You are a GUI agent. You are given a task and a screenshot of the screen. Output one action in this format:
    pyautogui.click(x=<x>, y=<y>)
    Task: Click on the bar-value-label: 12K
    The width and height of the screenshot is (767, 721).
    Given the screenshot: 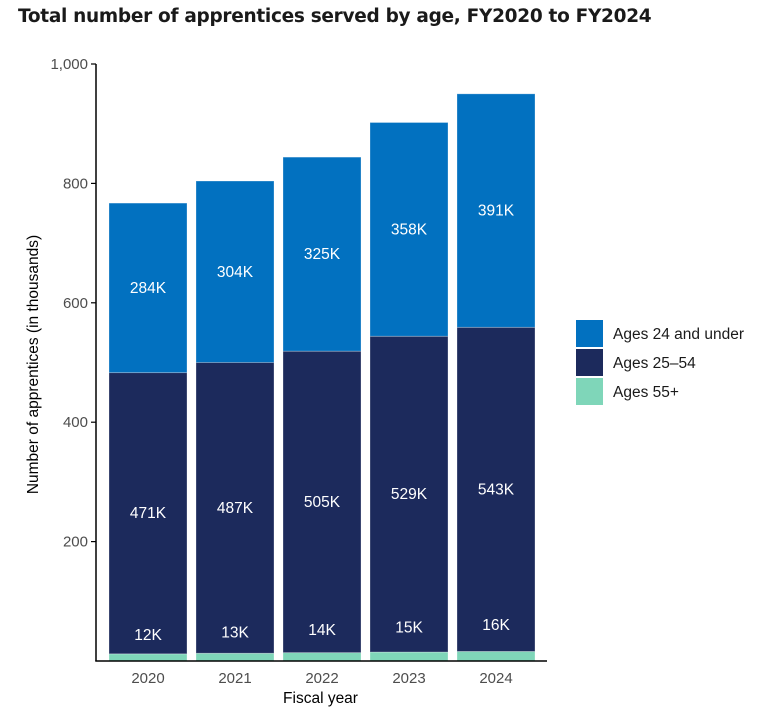 What is the action you would take?
    pyautogui.click(x=148, y=635)
    